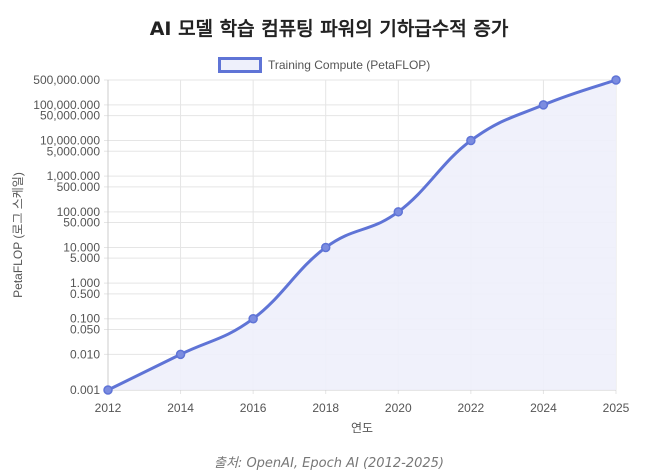  I want to click on y-tick-label: 100,000.000, so click(66, 105).